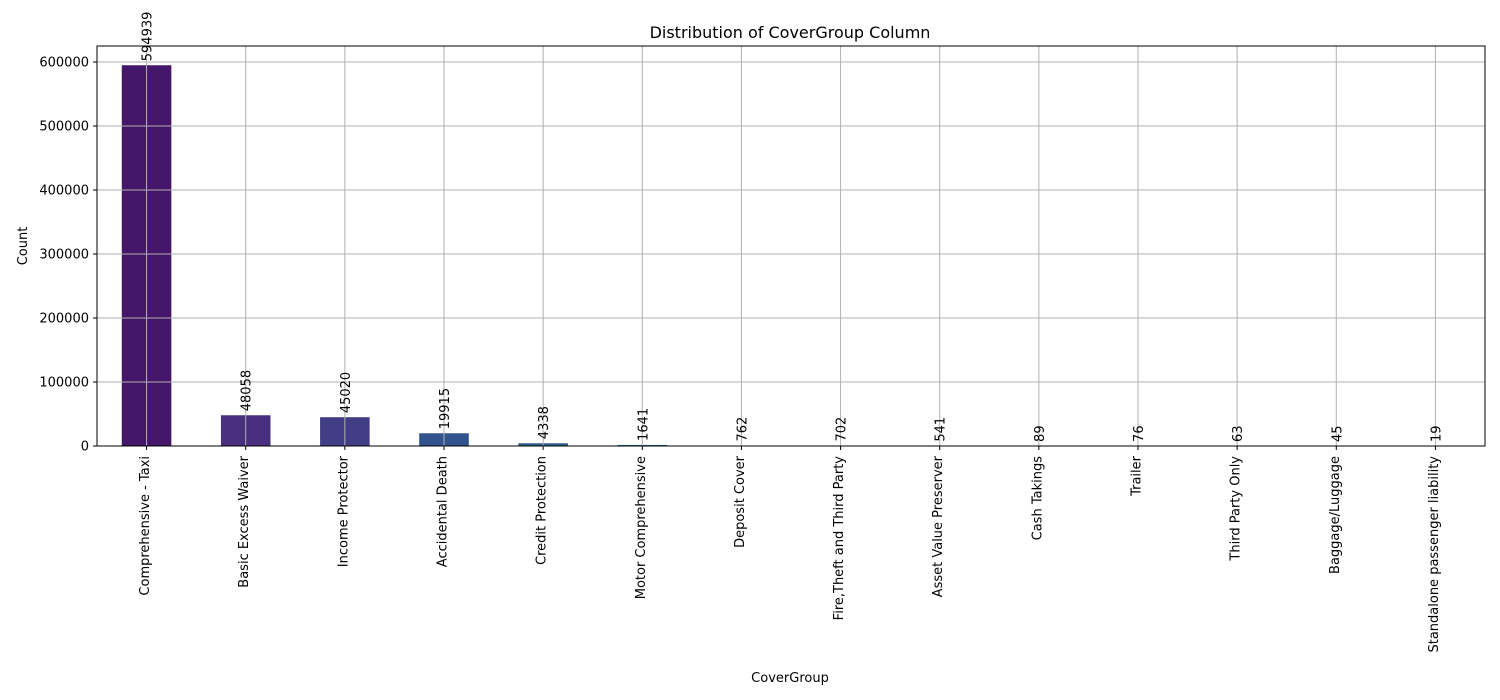 This screenshot has height=700, width=1500. What do you see at coordinates (742, 429) in the screenshot?
I see `data-label: 762` at bounding box center [742, 429].